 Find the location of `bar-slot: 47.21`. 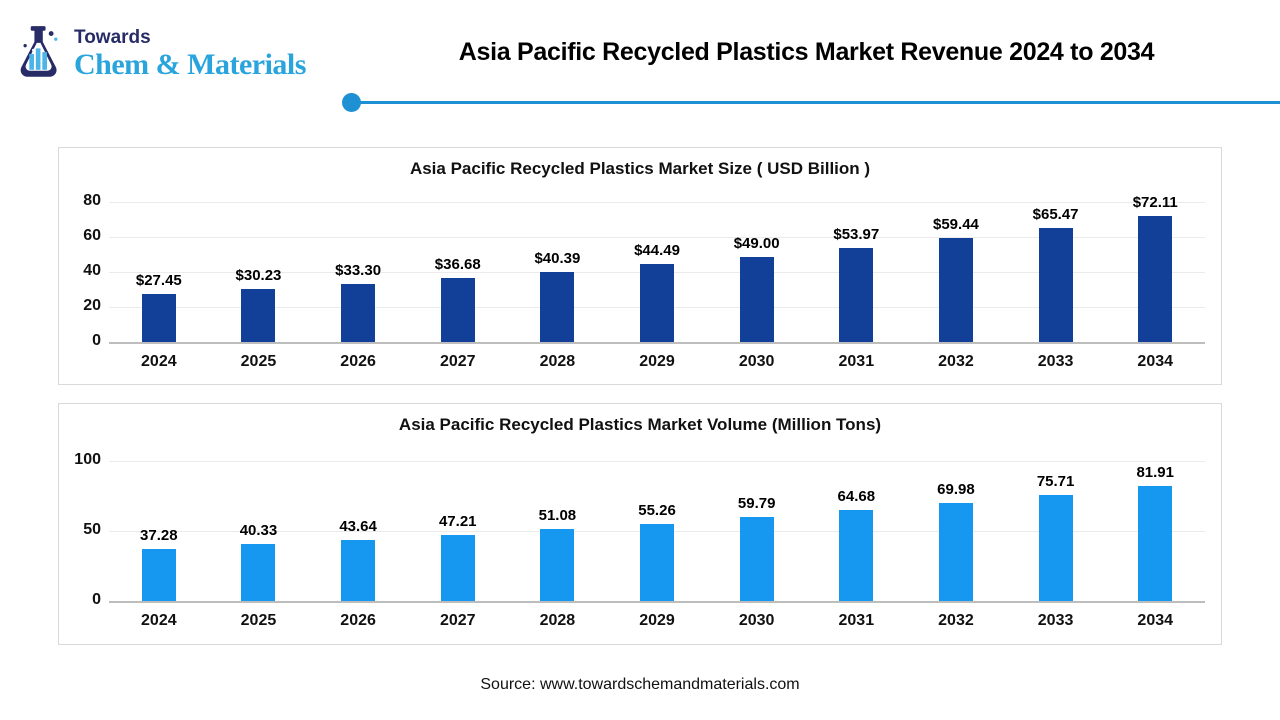

bar-slot: 47.21 is located at coordinates (458, 557).